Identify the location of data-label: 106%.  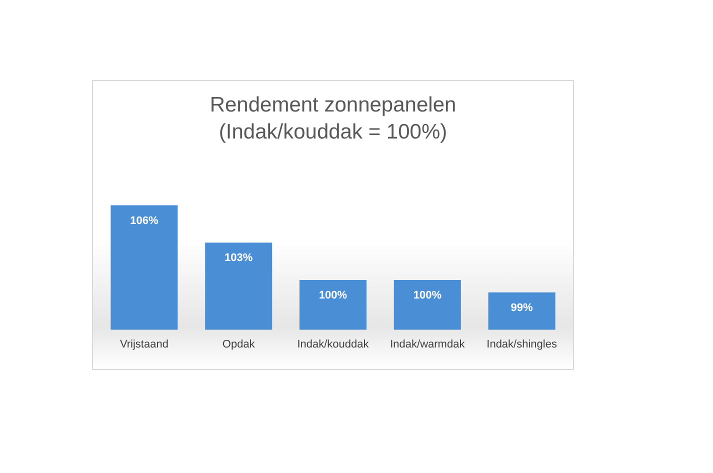
(144, 220).